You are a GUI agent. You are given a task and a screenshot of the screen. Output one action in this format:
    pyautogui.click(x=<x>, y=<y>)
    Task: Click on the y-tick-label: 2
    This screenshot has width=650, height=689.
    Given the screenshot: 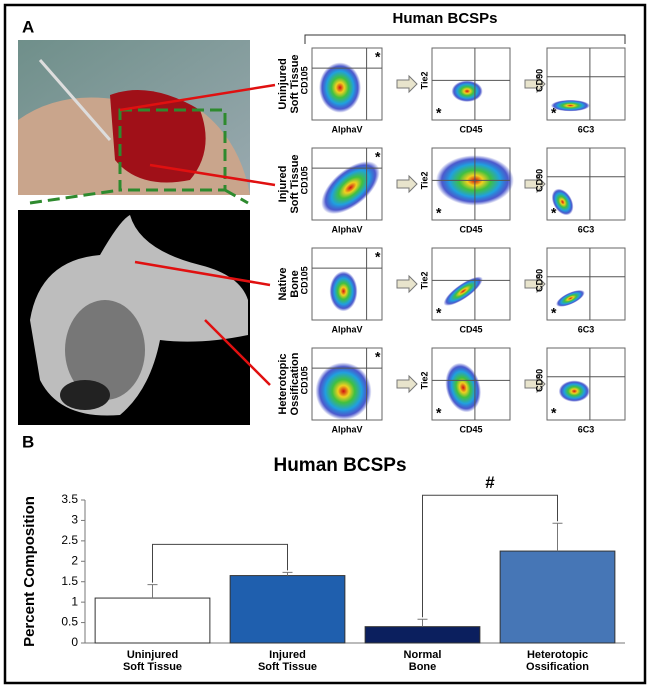 What is the action you would take?
    pyautogui.click(x=74, y=560)
    